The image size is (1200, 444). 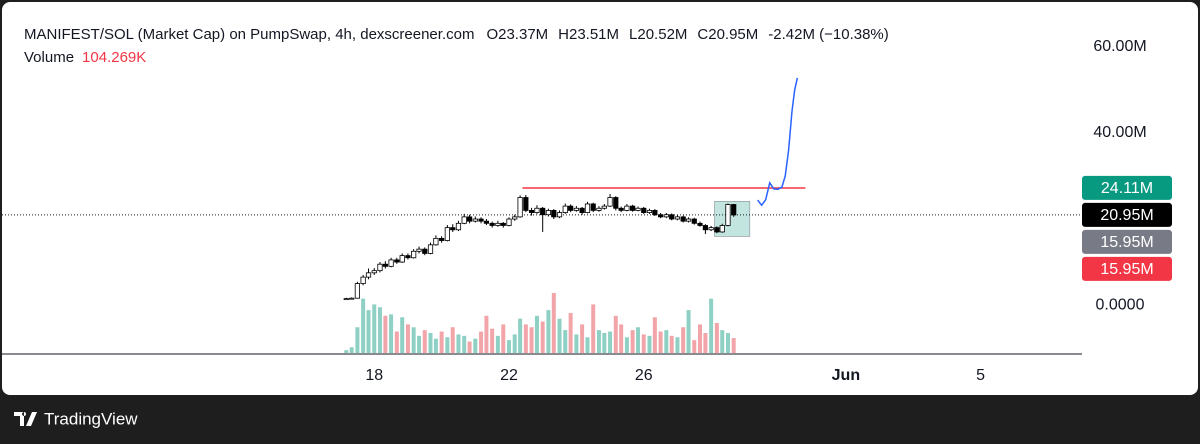 What do you see at coordinates (778, 142) in the screenshot?
I see `projection-line` at bounding box center [778, 142].